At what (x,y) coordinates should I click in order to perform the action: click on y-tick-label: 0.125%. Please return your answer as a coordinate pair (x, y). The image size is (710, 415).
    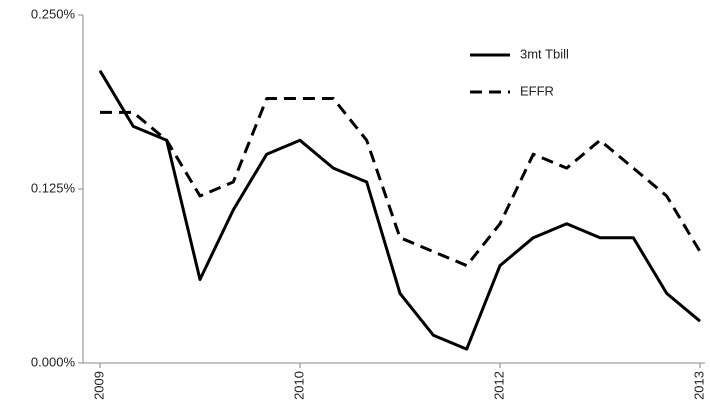
    Looking at the image, I should click on (53, 187).